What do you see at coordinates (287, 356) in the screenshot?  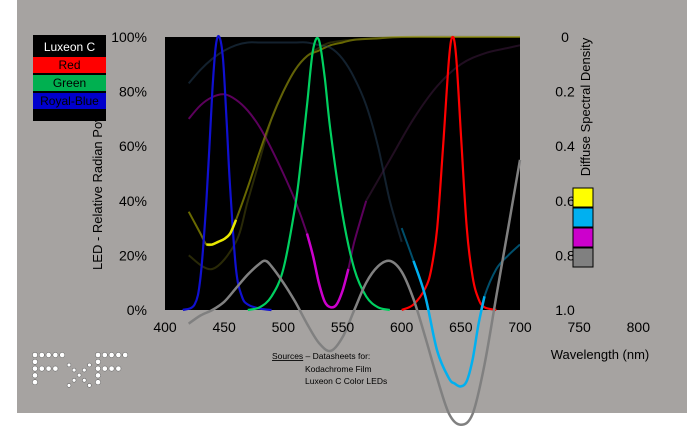 I see `sources-heading: Sources` at bounding box center [287, 356].